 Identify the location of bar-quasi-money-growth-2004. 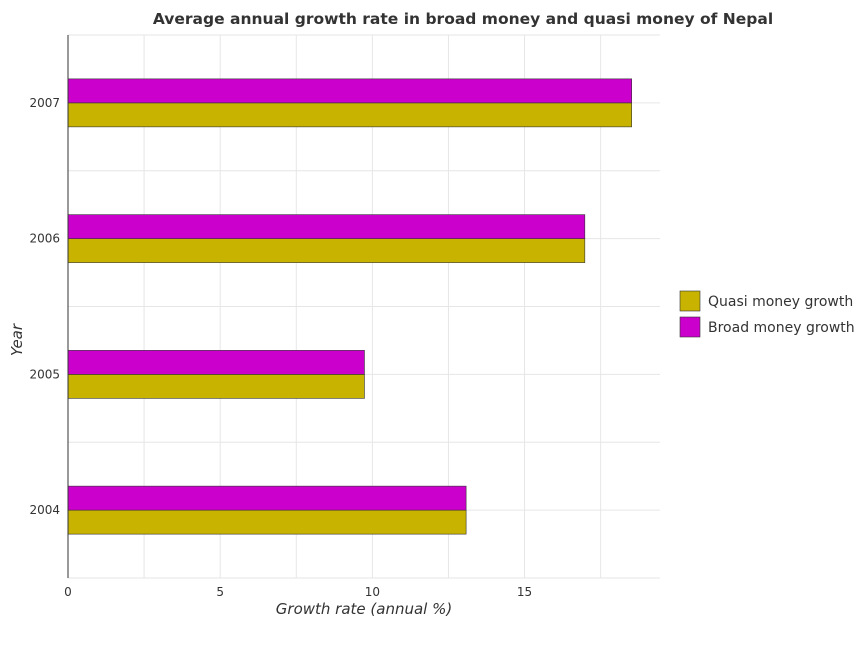
(267, 522).